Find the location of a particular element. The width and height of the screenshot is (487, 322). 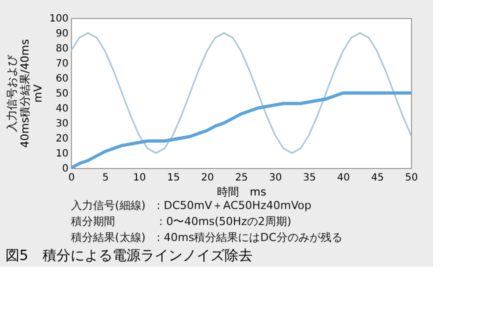

y-tick-label: 30 is located at coordinates (62, 124).